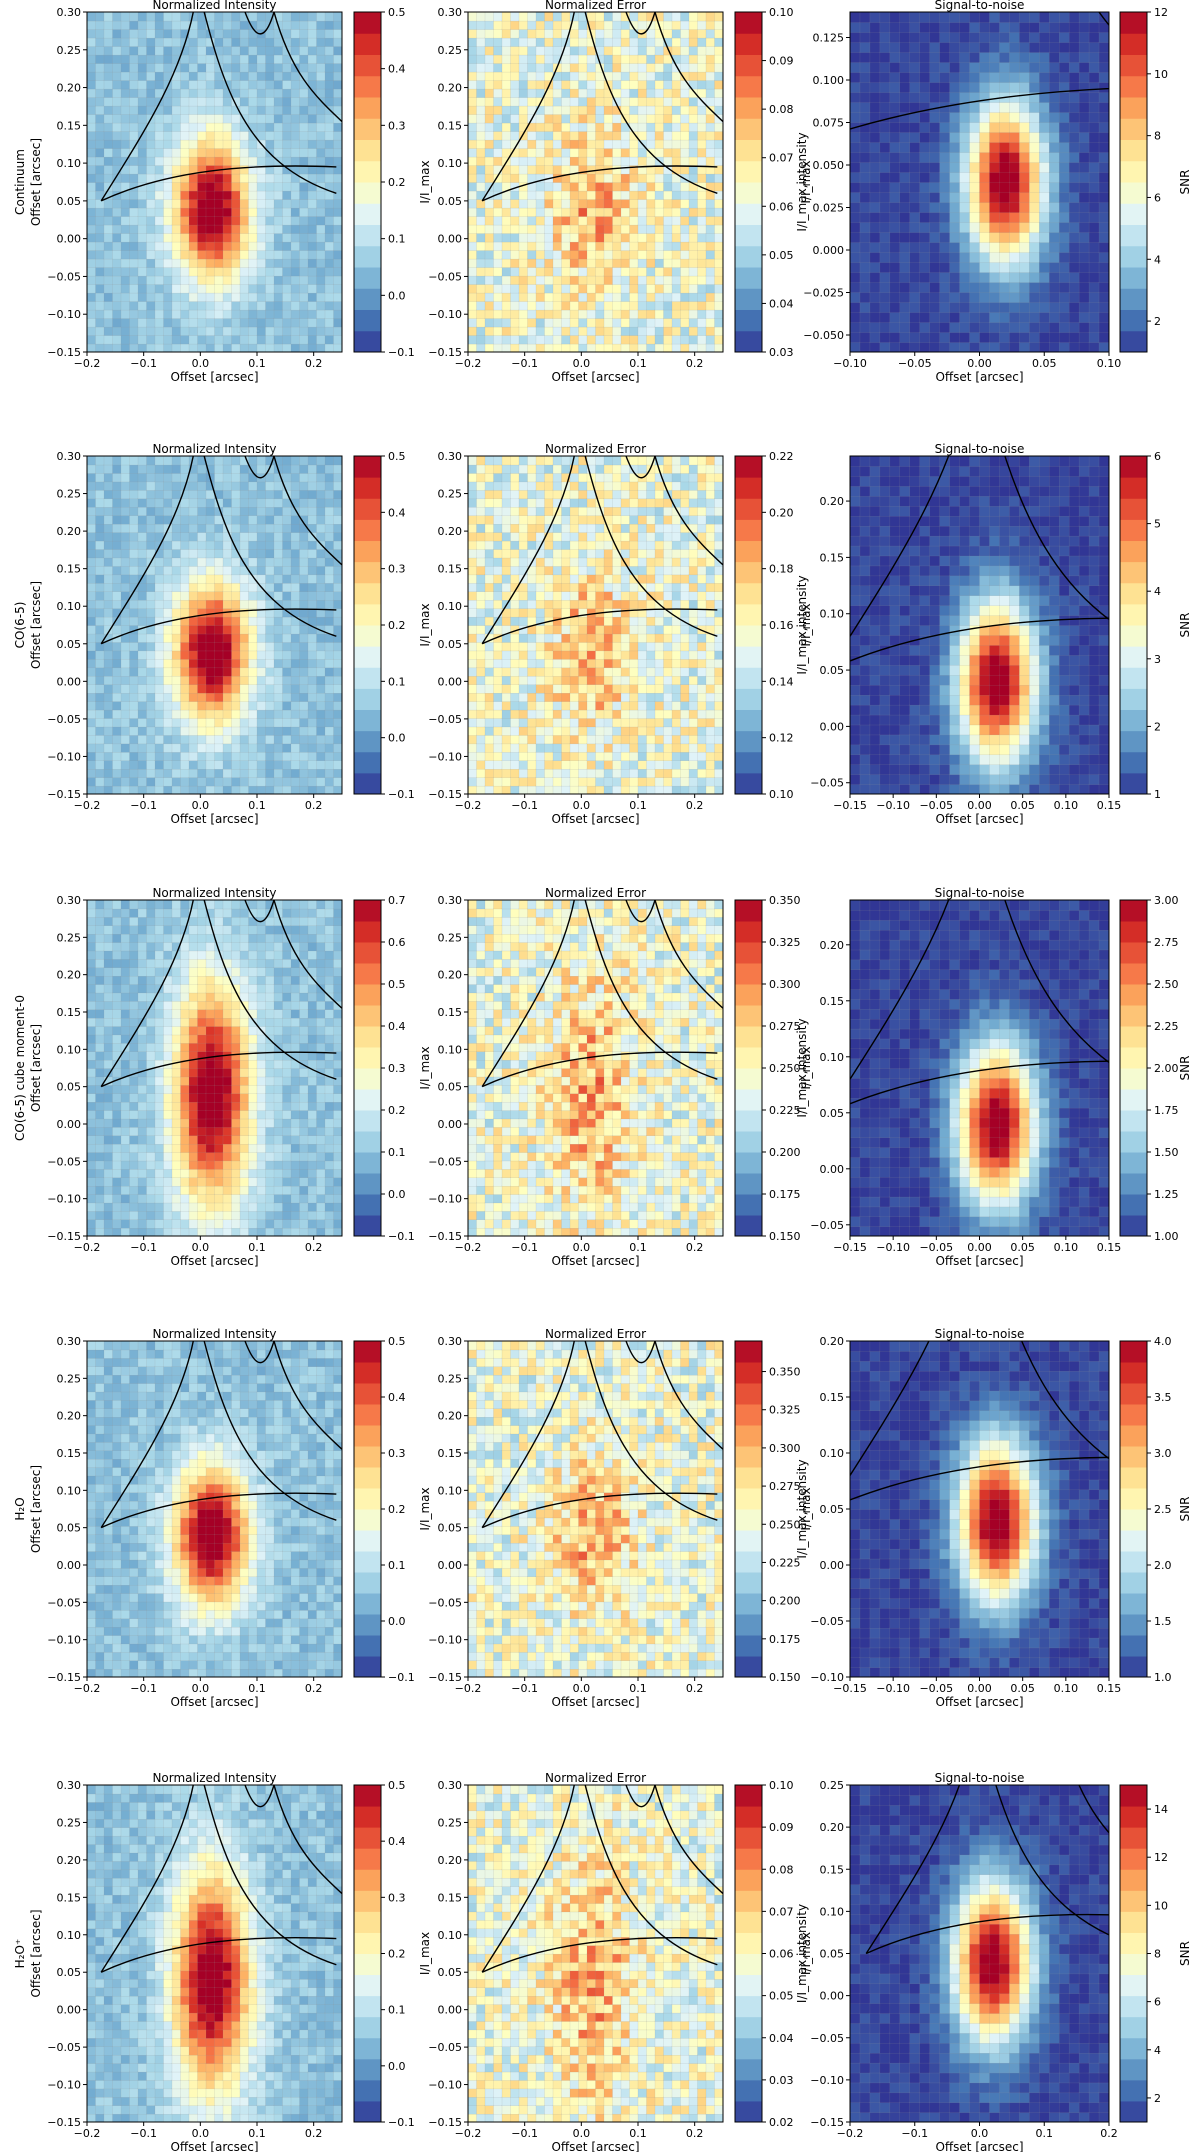  I want to click on x-tick-label: 0.10, so click(1109, 363).